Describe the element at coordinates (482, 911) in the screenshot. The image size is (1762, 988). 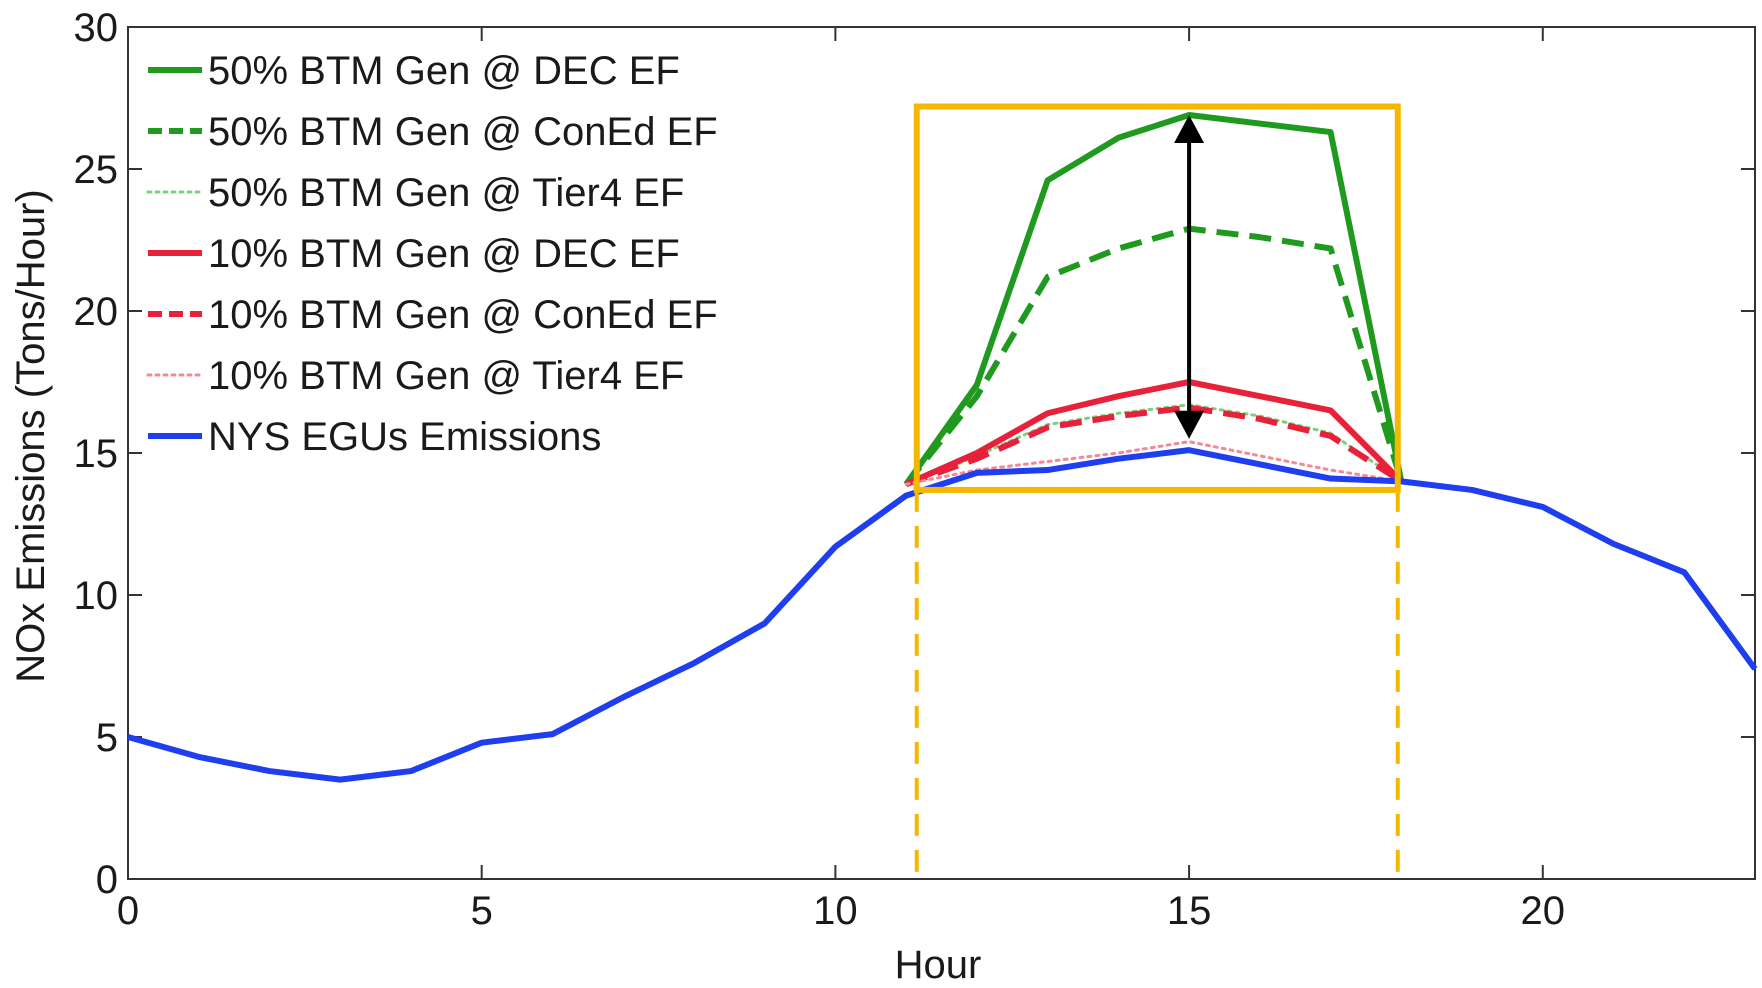
I see `x-tick-label: 5` at that location.